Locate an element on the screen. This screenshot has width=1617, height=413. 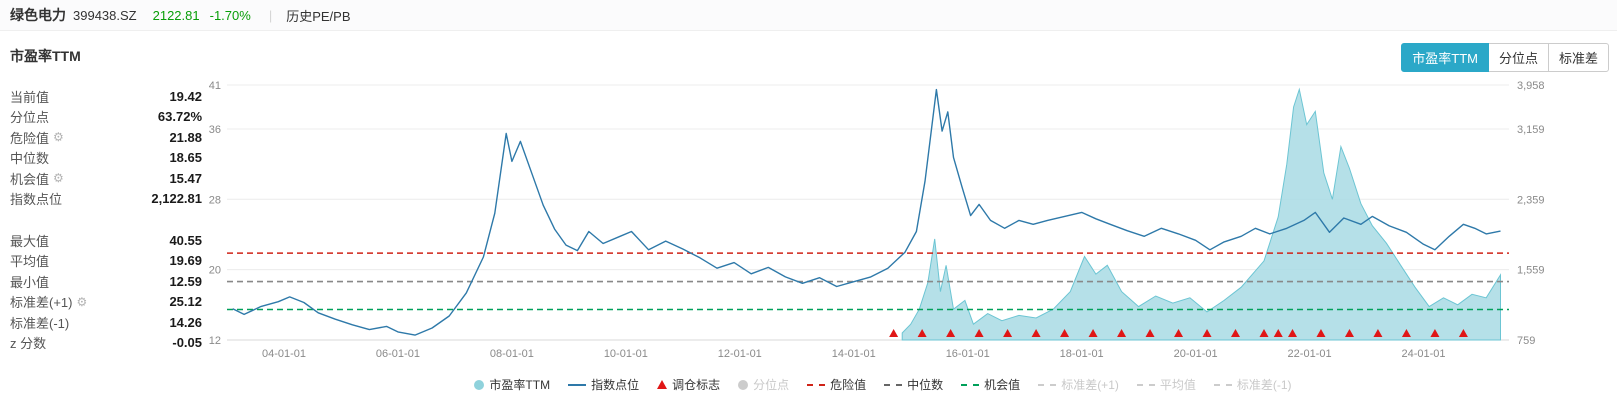
index-name: 绿色电力 is located at coordinates (38, 15).